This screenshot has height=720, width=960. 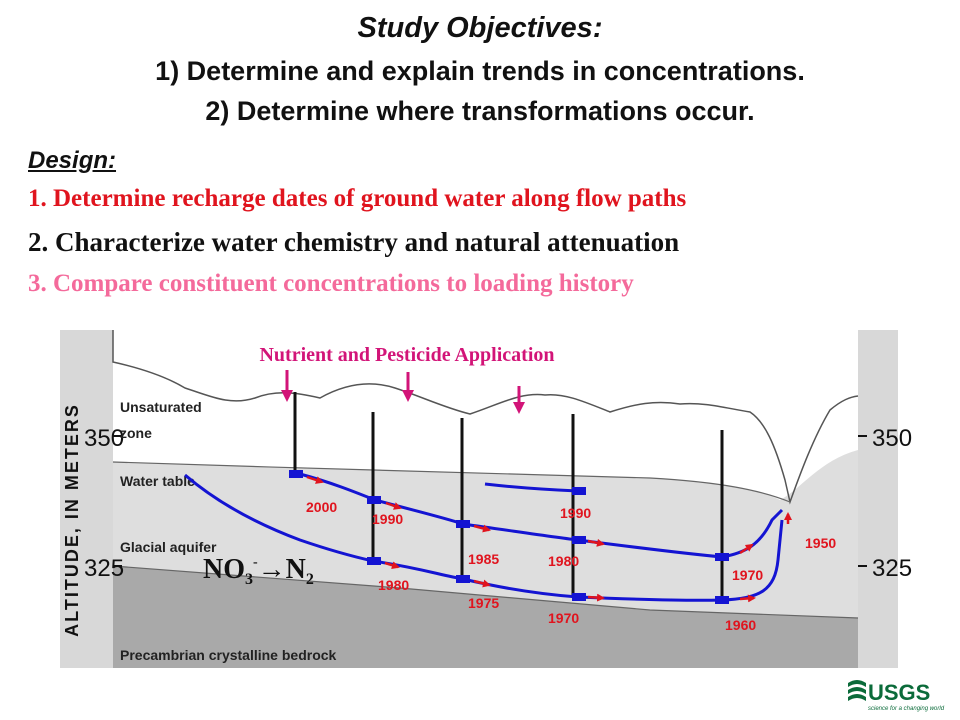 What do you see at coordinates (820, 543) in the screenshot?
I see `year-label: 1950` at bounding box center [820, 543].